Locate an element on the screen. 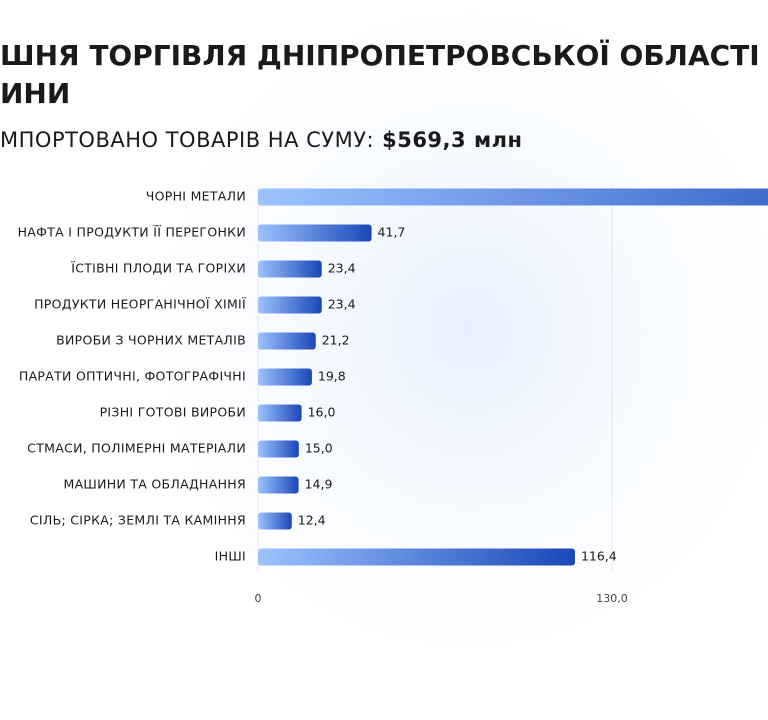 The image size is (768, 720). subtitle: МПОРТОВАНО ТОВАРІВ НА СУМУ: $569,3 млн is located at coordinates (261, 140).